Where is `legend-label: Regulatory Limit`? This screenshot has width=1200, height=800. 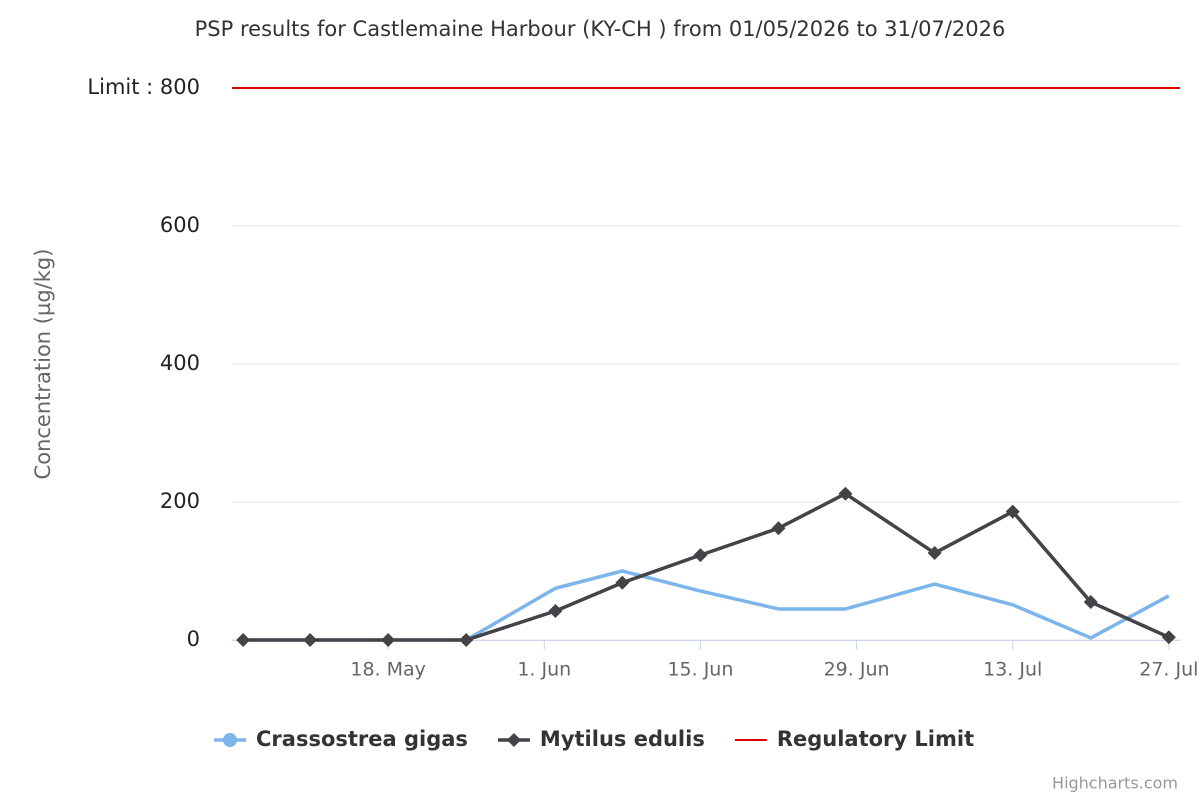
legend-label: Regulatory Limit is located at coordinates (875, 739).